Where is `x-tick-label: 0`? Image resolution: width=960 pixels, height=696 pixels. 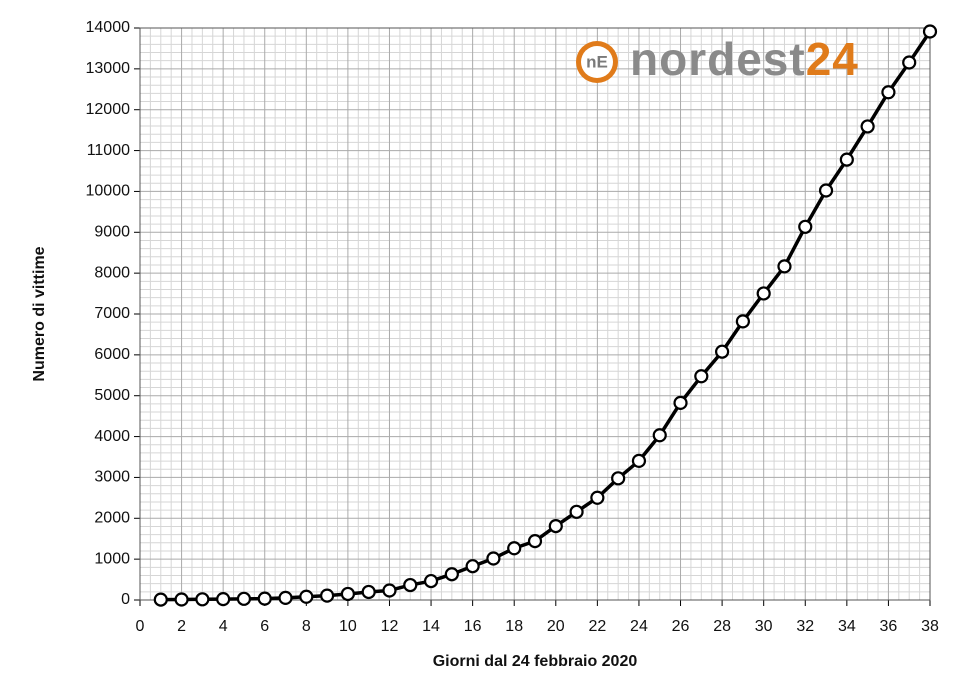 x-tick-label: 0 is located at coordinates (140, 626).